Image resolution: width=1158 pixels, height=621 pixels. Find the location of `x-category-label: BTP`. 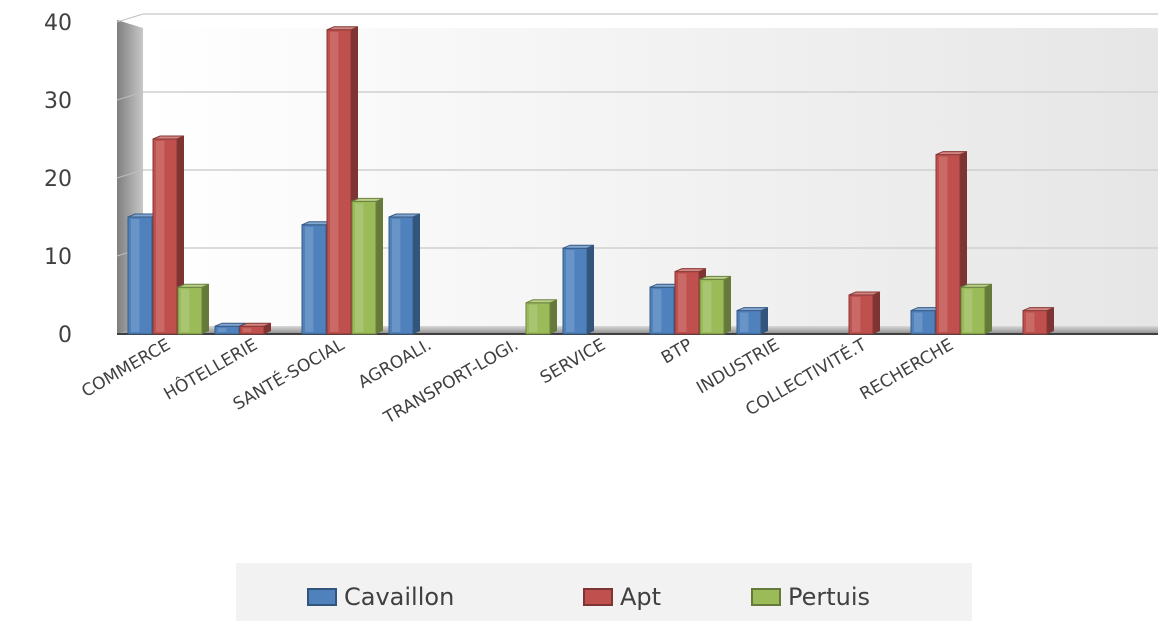

x-category-label: BTP is located at coordinates (677, 351).